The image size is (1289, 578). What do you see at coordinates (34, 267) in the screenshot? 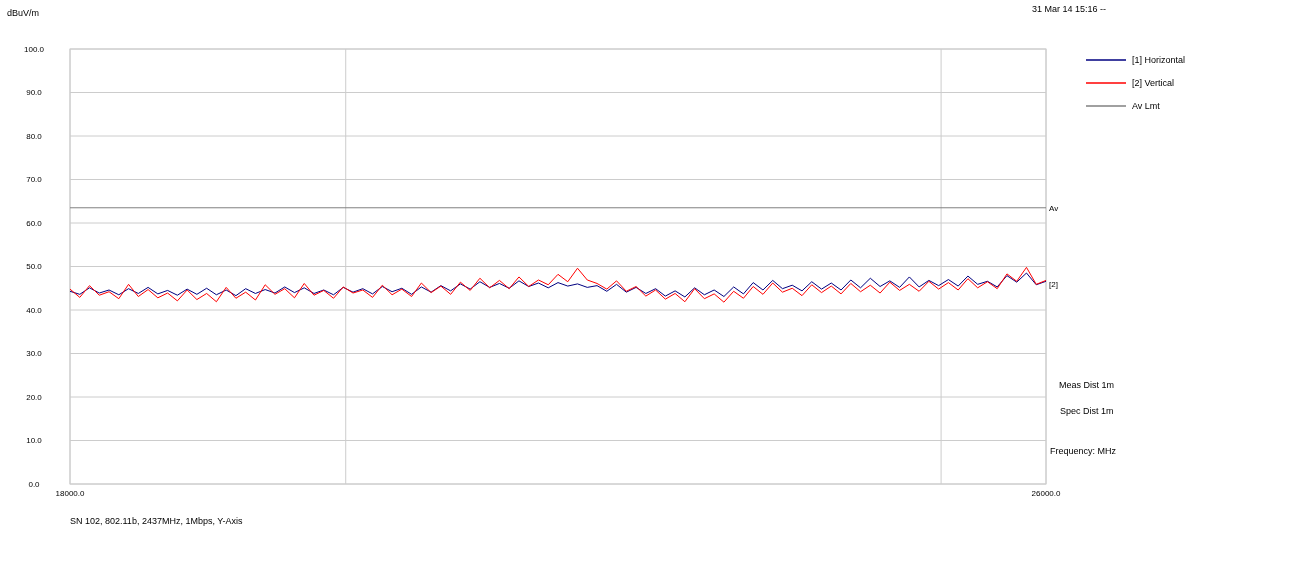
I see `y-tick-label: 50.0` at bounding box center [34, 267].